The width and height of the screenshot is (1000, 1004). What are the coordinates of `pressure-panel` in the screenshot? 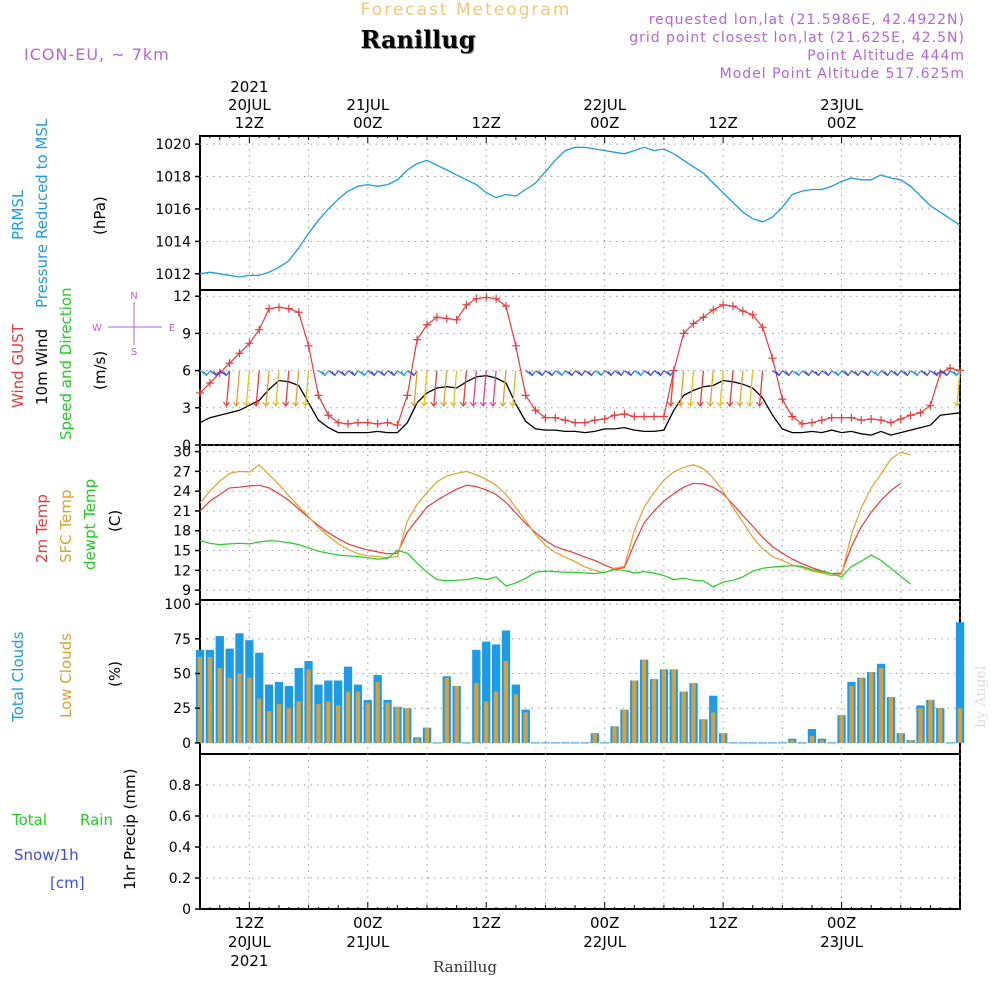 It's located at (580, 213).